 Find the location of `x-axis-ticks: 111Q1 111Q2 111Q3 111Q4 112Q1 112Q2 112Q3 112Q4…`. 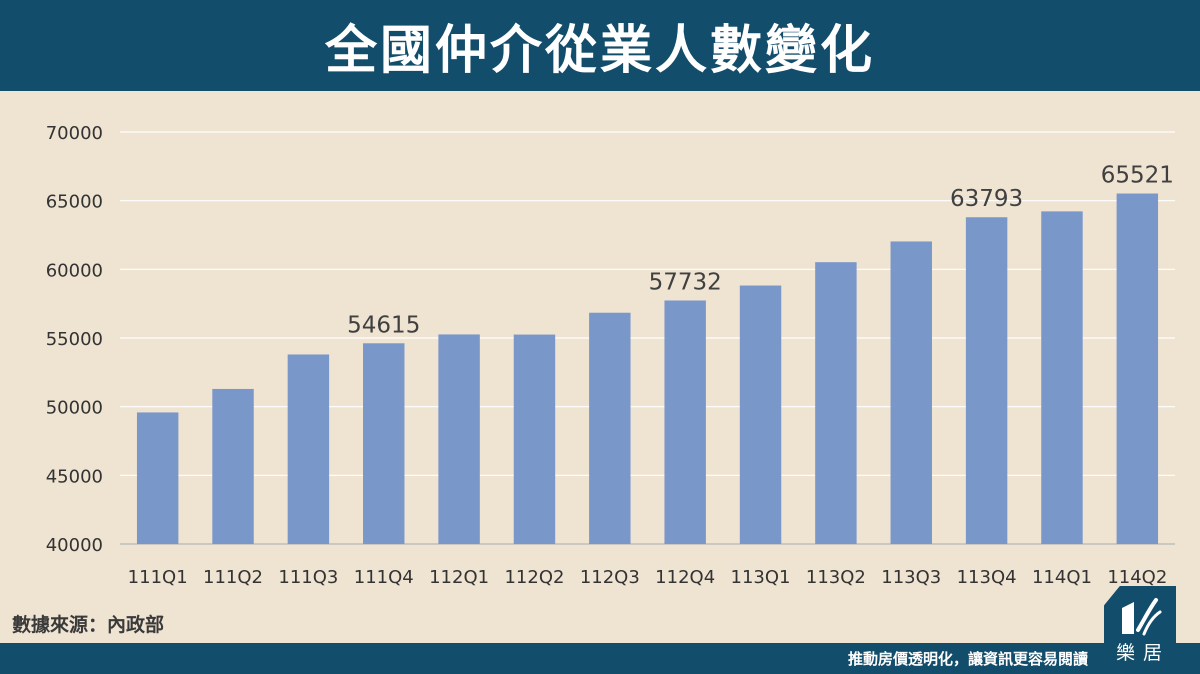

x-axis-ticks: 111Q1 111Q2 111Q3 111Q4 112Q1 112Q2 112Q3 112Q4… is located at coordinates (648, 577).